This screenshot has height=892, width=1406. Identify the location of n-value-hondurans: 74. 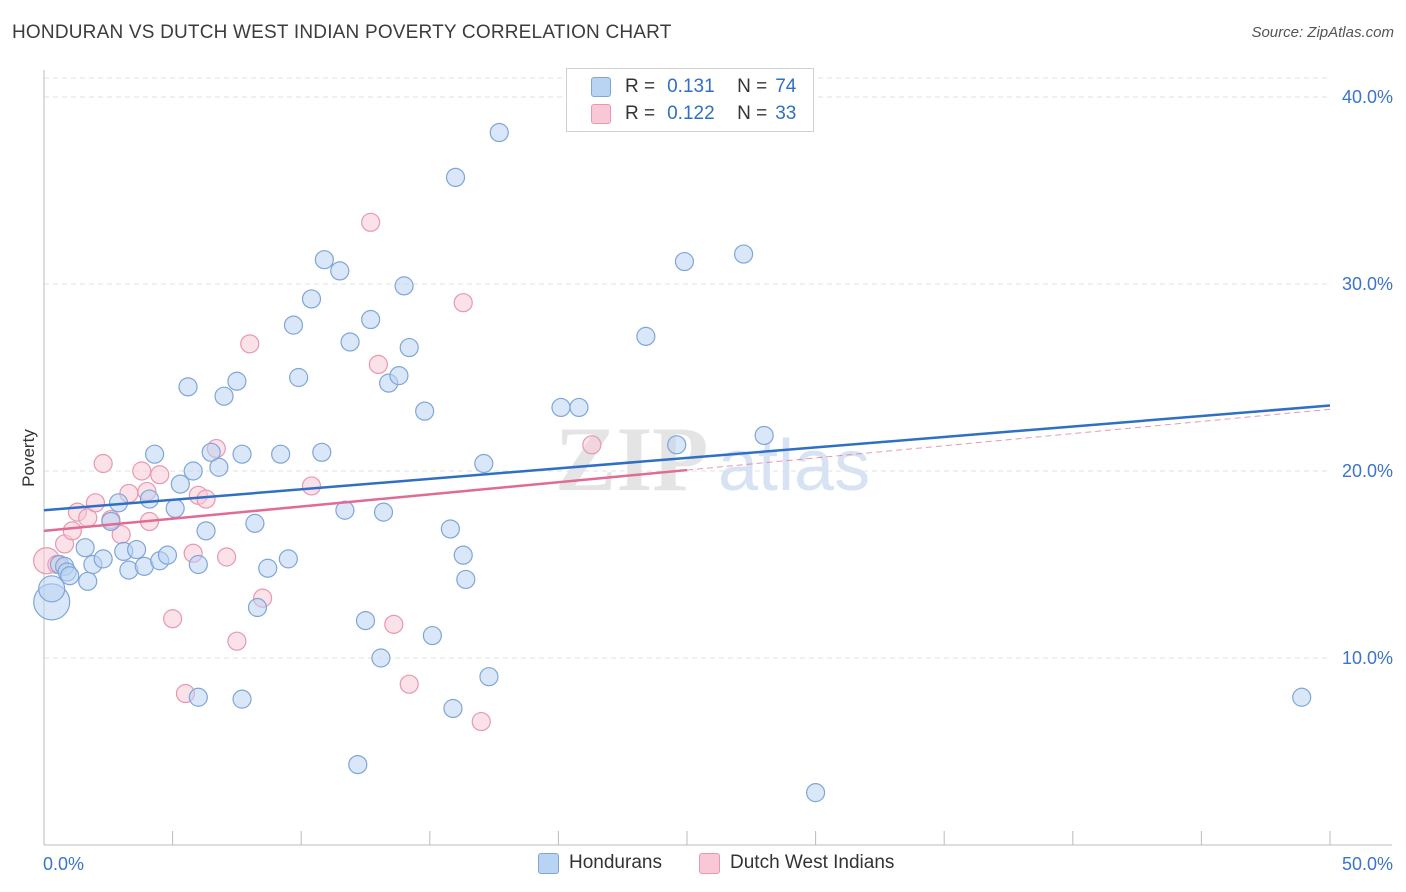
(786, 86).